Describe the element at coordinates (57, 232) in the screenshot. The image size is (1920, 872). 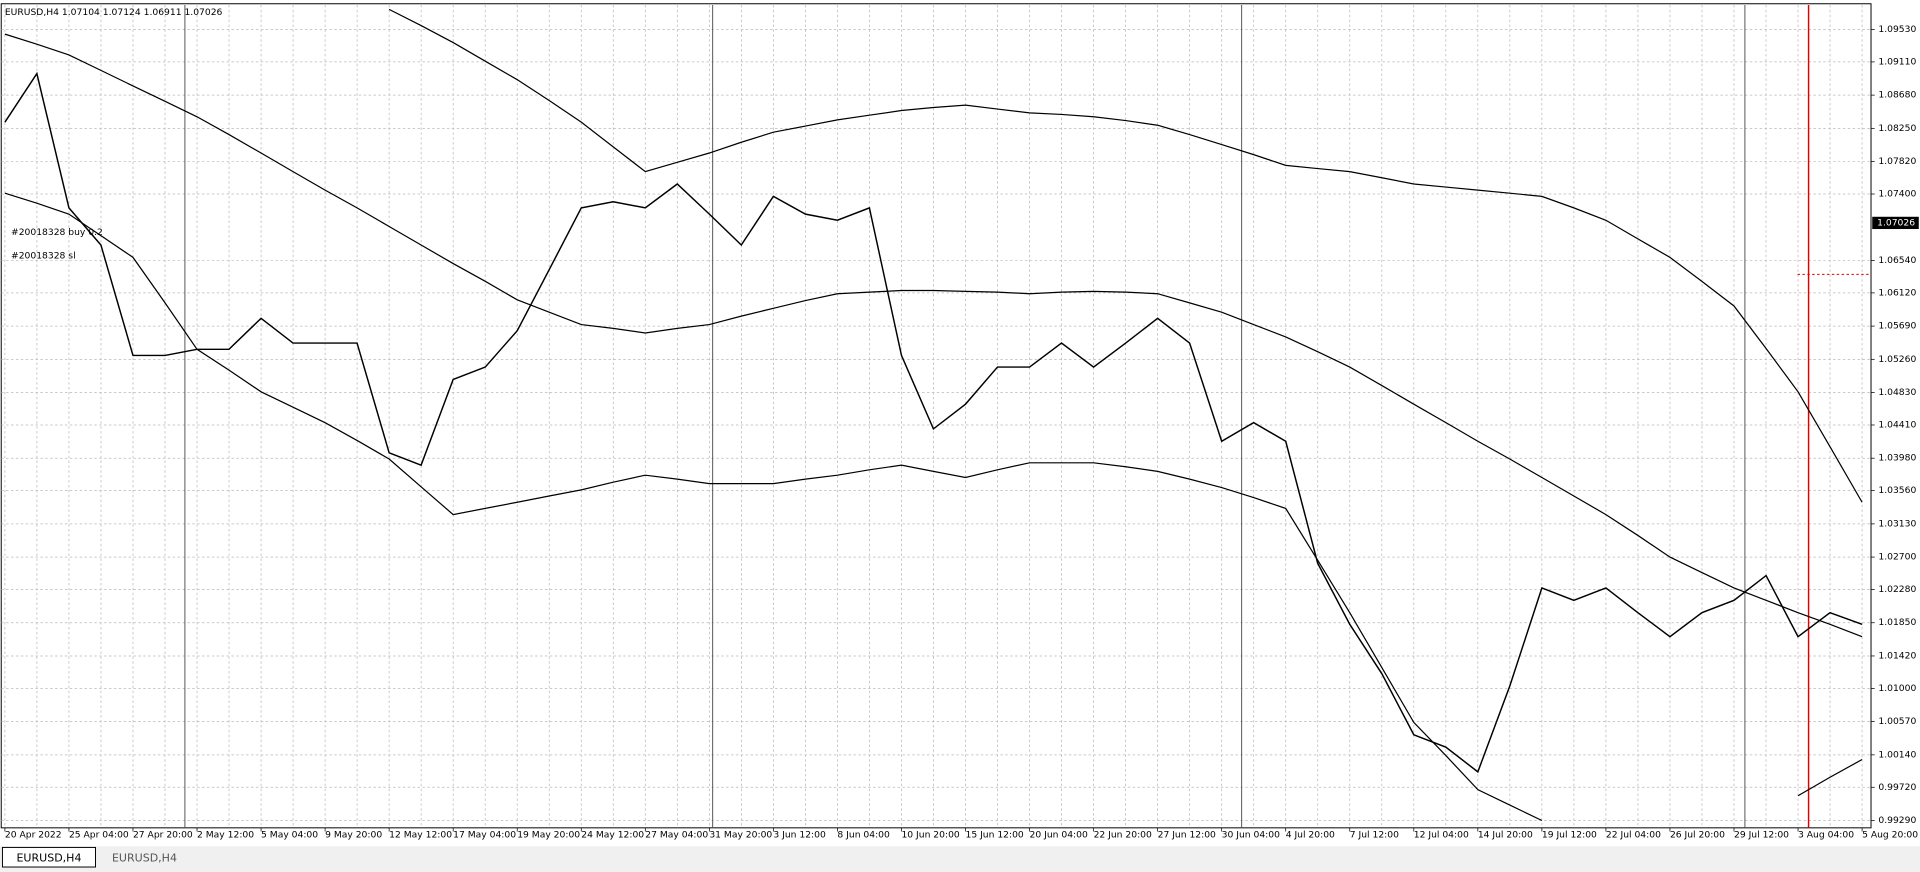
I see `order-label: #20018328 buy 0.2` at that location.